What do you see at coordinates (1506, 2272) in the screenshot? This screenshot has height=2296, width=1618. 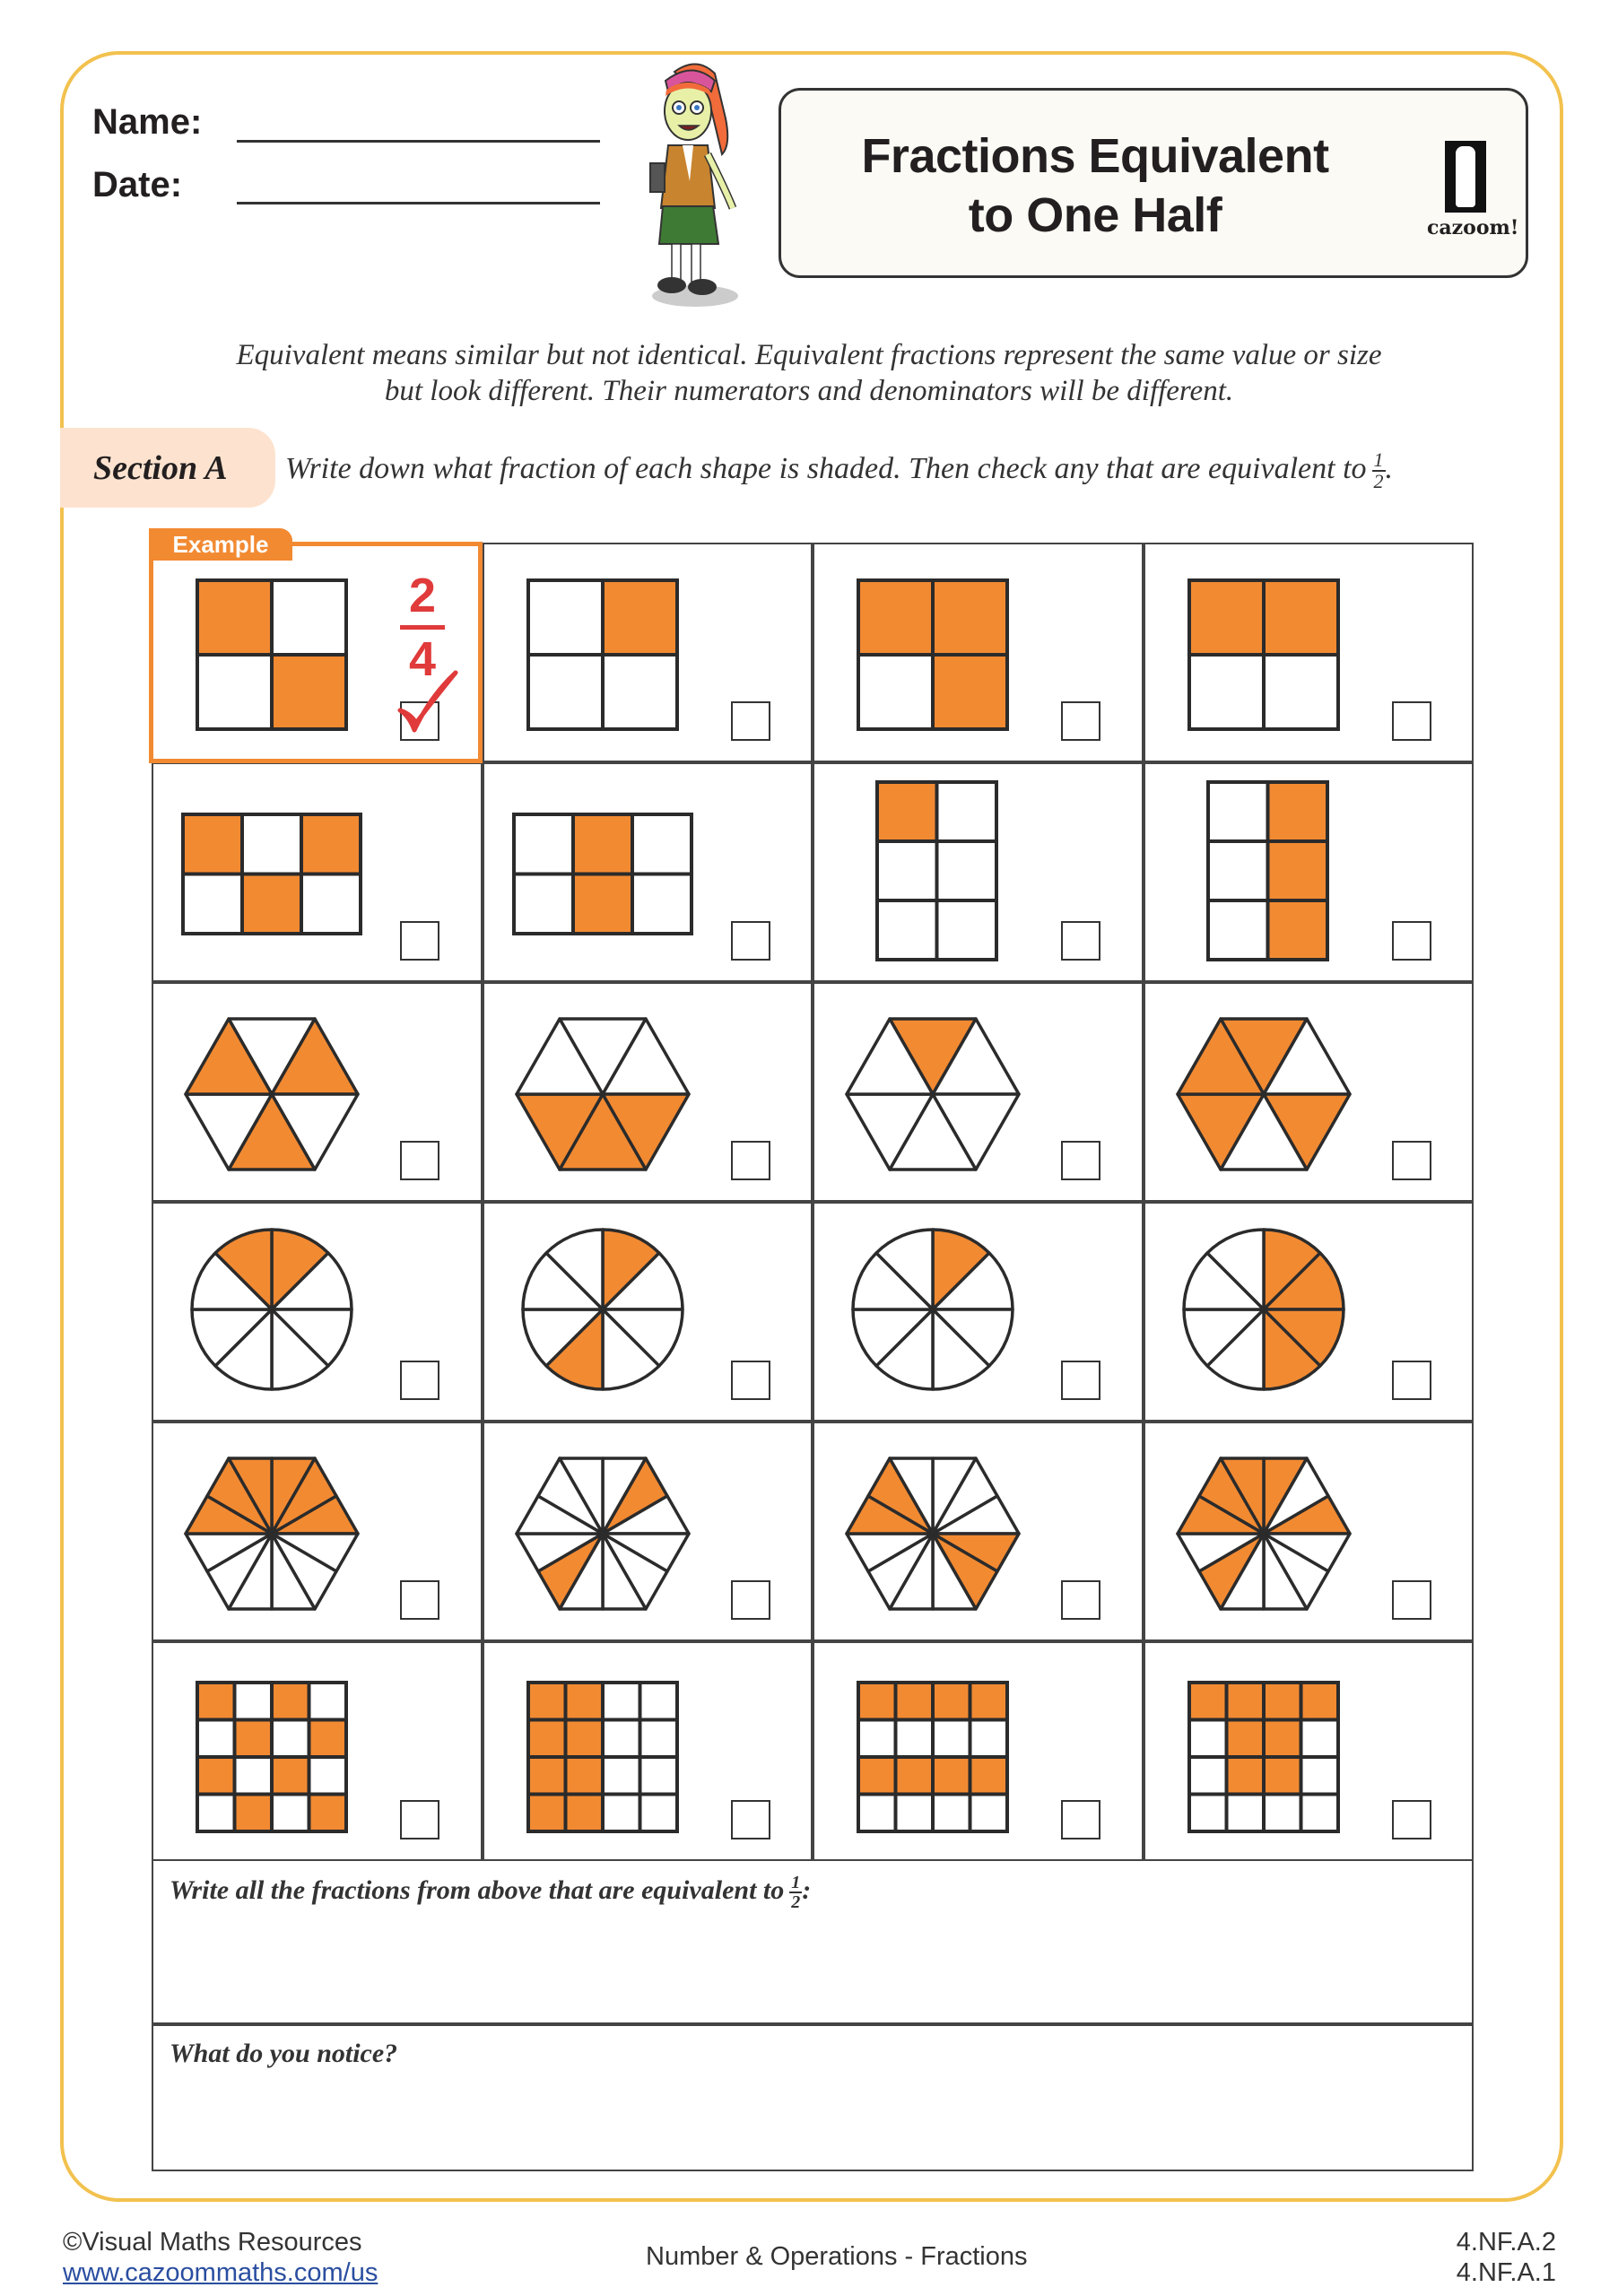 I see `footer-standard-2: 4.NF.A.1` at bounding box center [1506, 2272].